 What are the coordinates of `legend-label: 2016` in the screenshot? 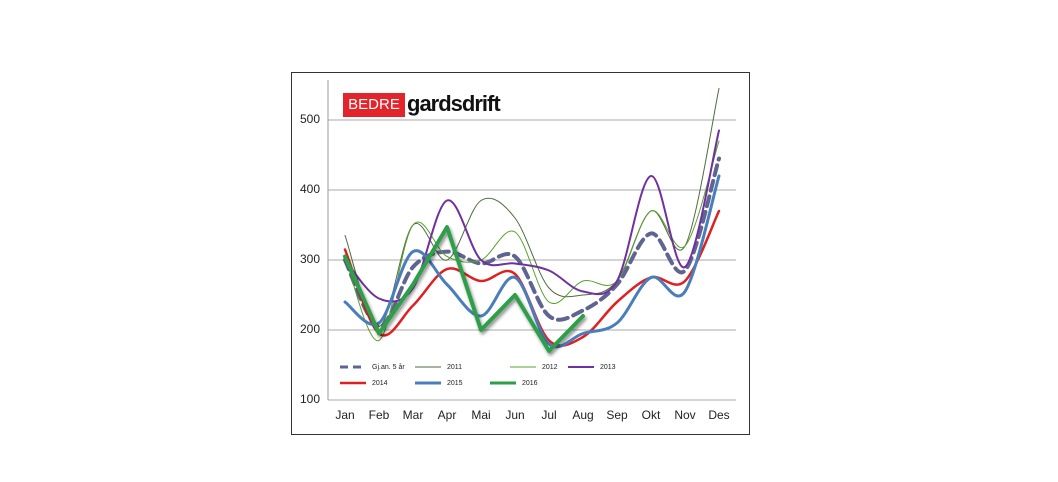 It's located at (530, 383).